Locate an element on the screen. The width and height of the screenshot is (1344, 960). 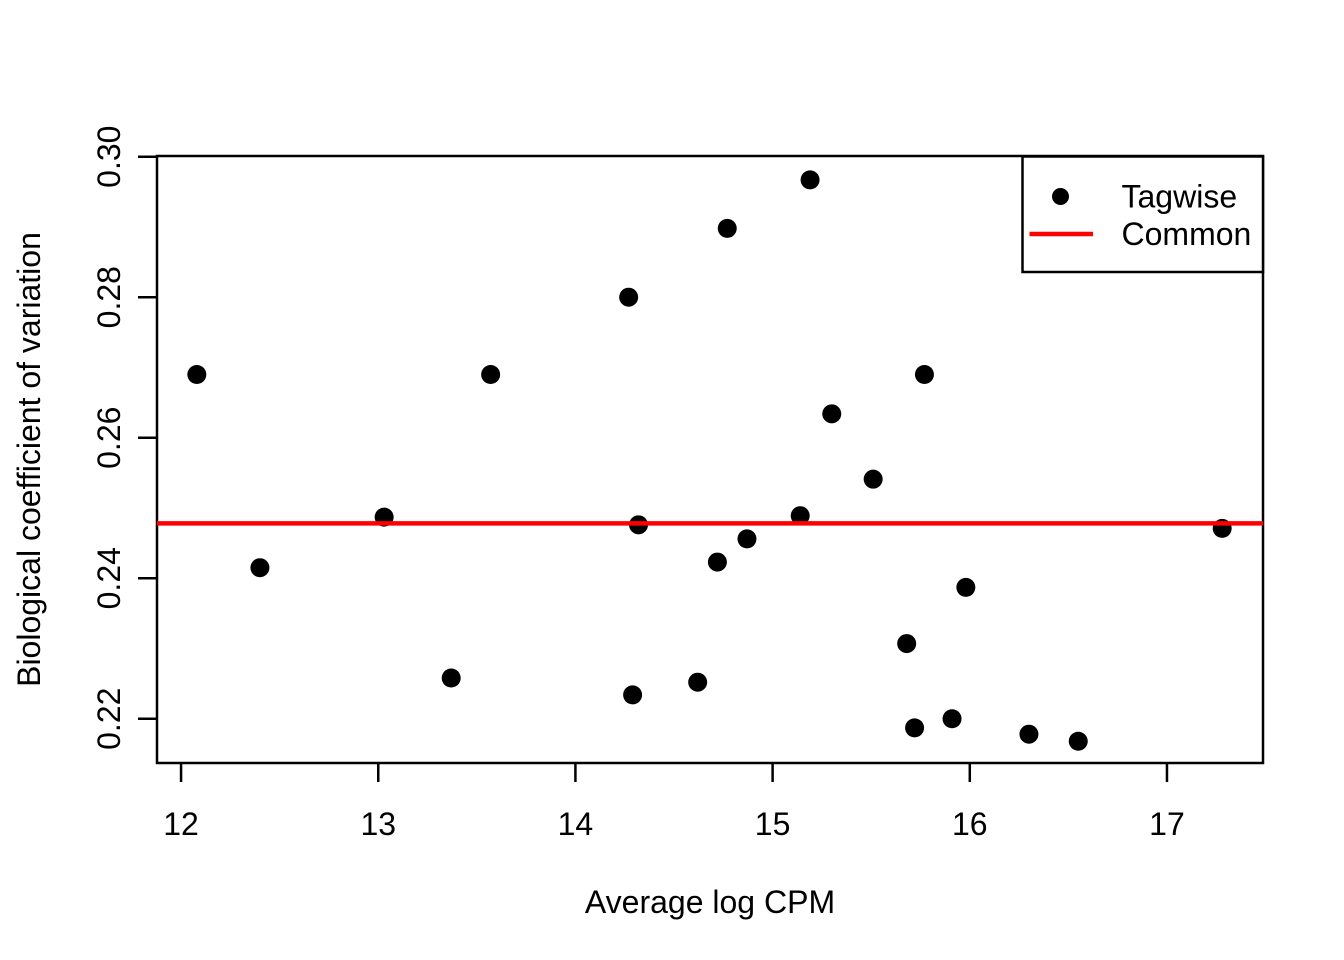
y-tick-label: 0.24 is located at coordinates (109, 578).